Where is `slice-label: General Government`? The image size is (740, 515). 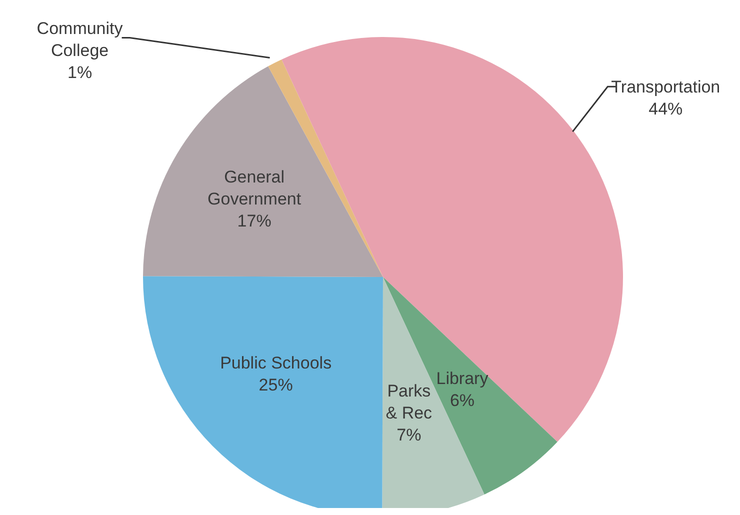
slice-label: General Government is located at coordinates (255, 187).